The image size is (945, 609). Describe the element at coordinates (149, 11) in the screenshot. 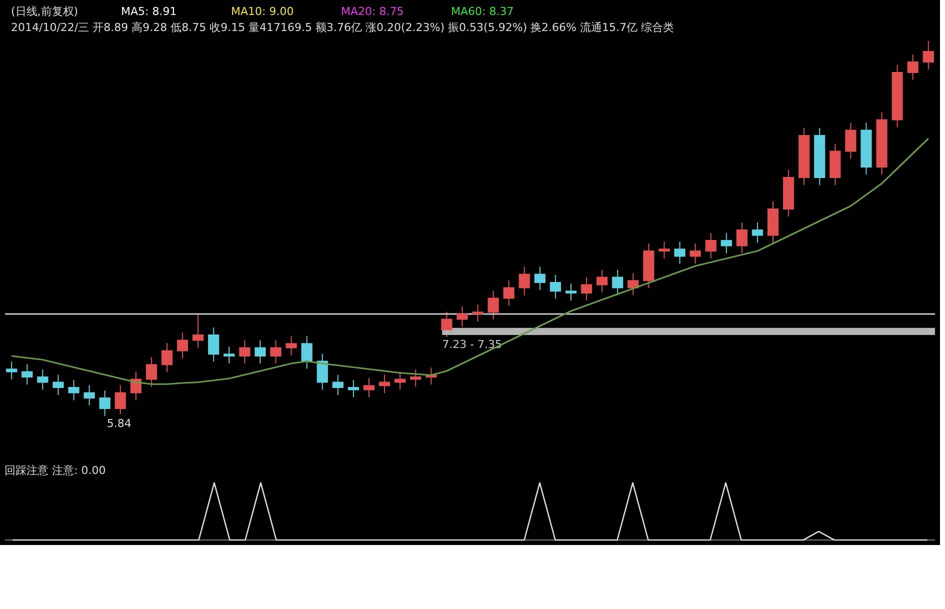

I see `text: MA5: 8.91` at that location.